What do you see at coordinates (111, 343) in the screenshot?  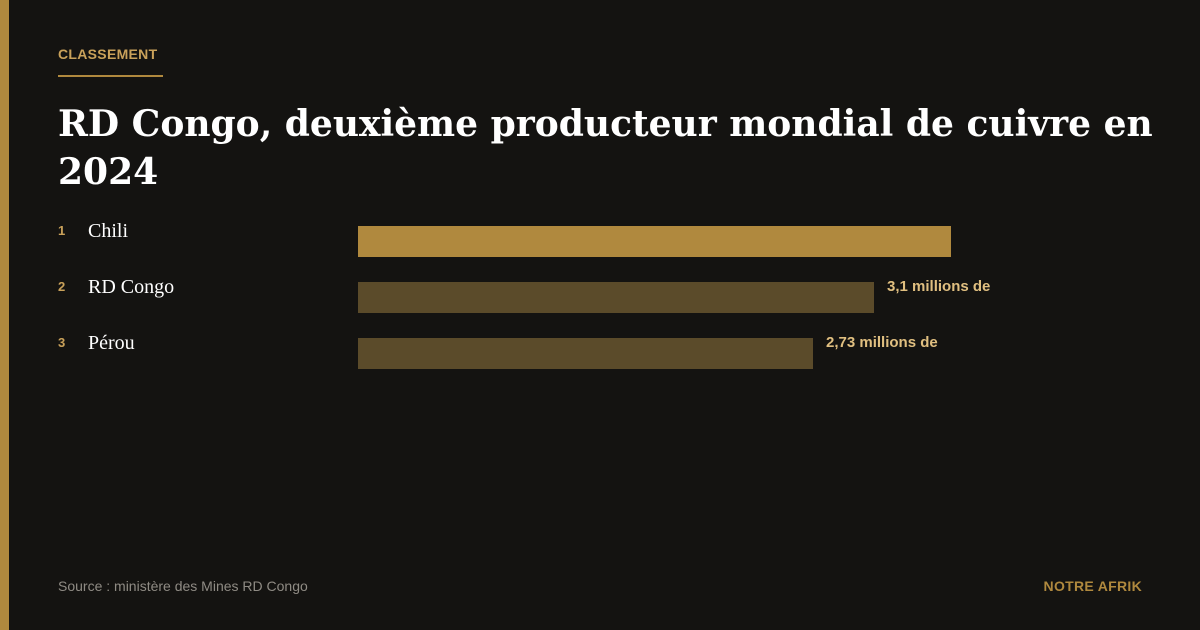 I see `country-label: Pérou` at bounding box center [111, 343].